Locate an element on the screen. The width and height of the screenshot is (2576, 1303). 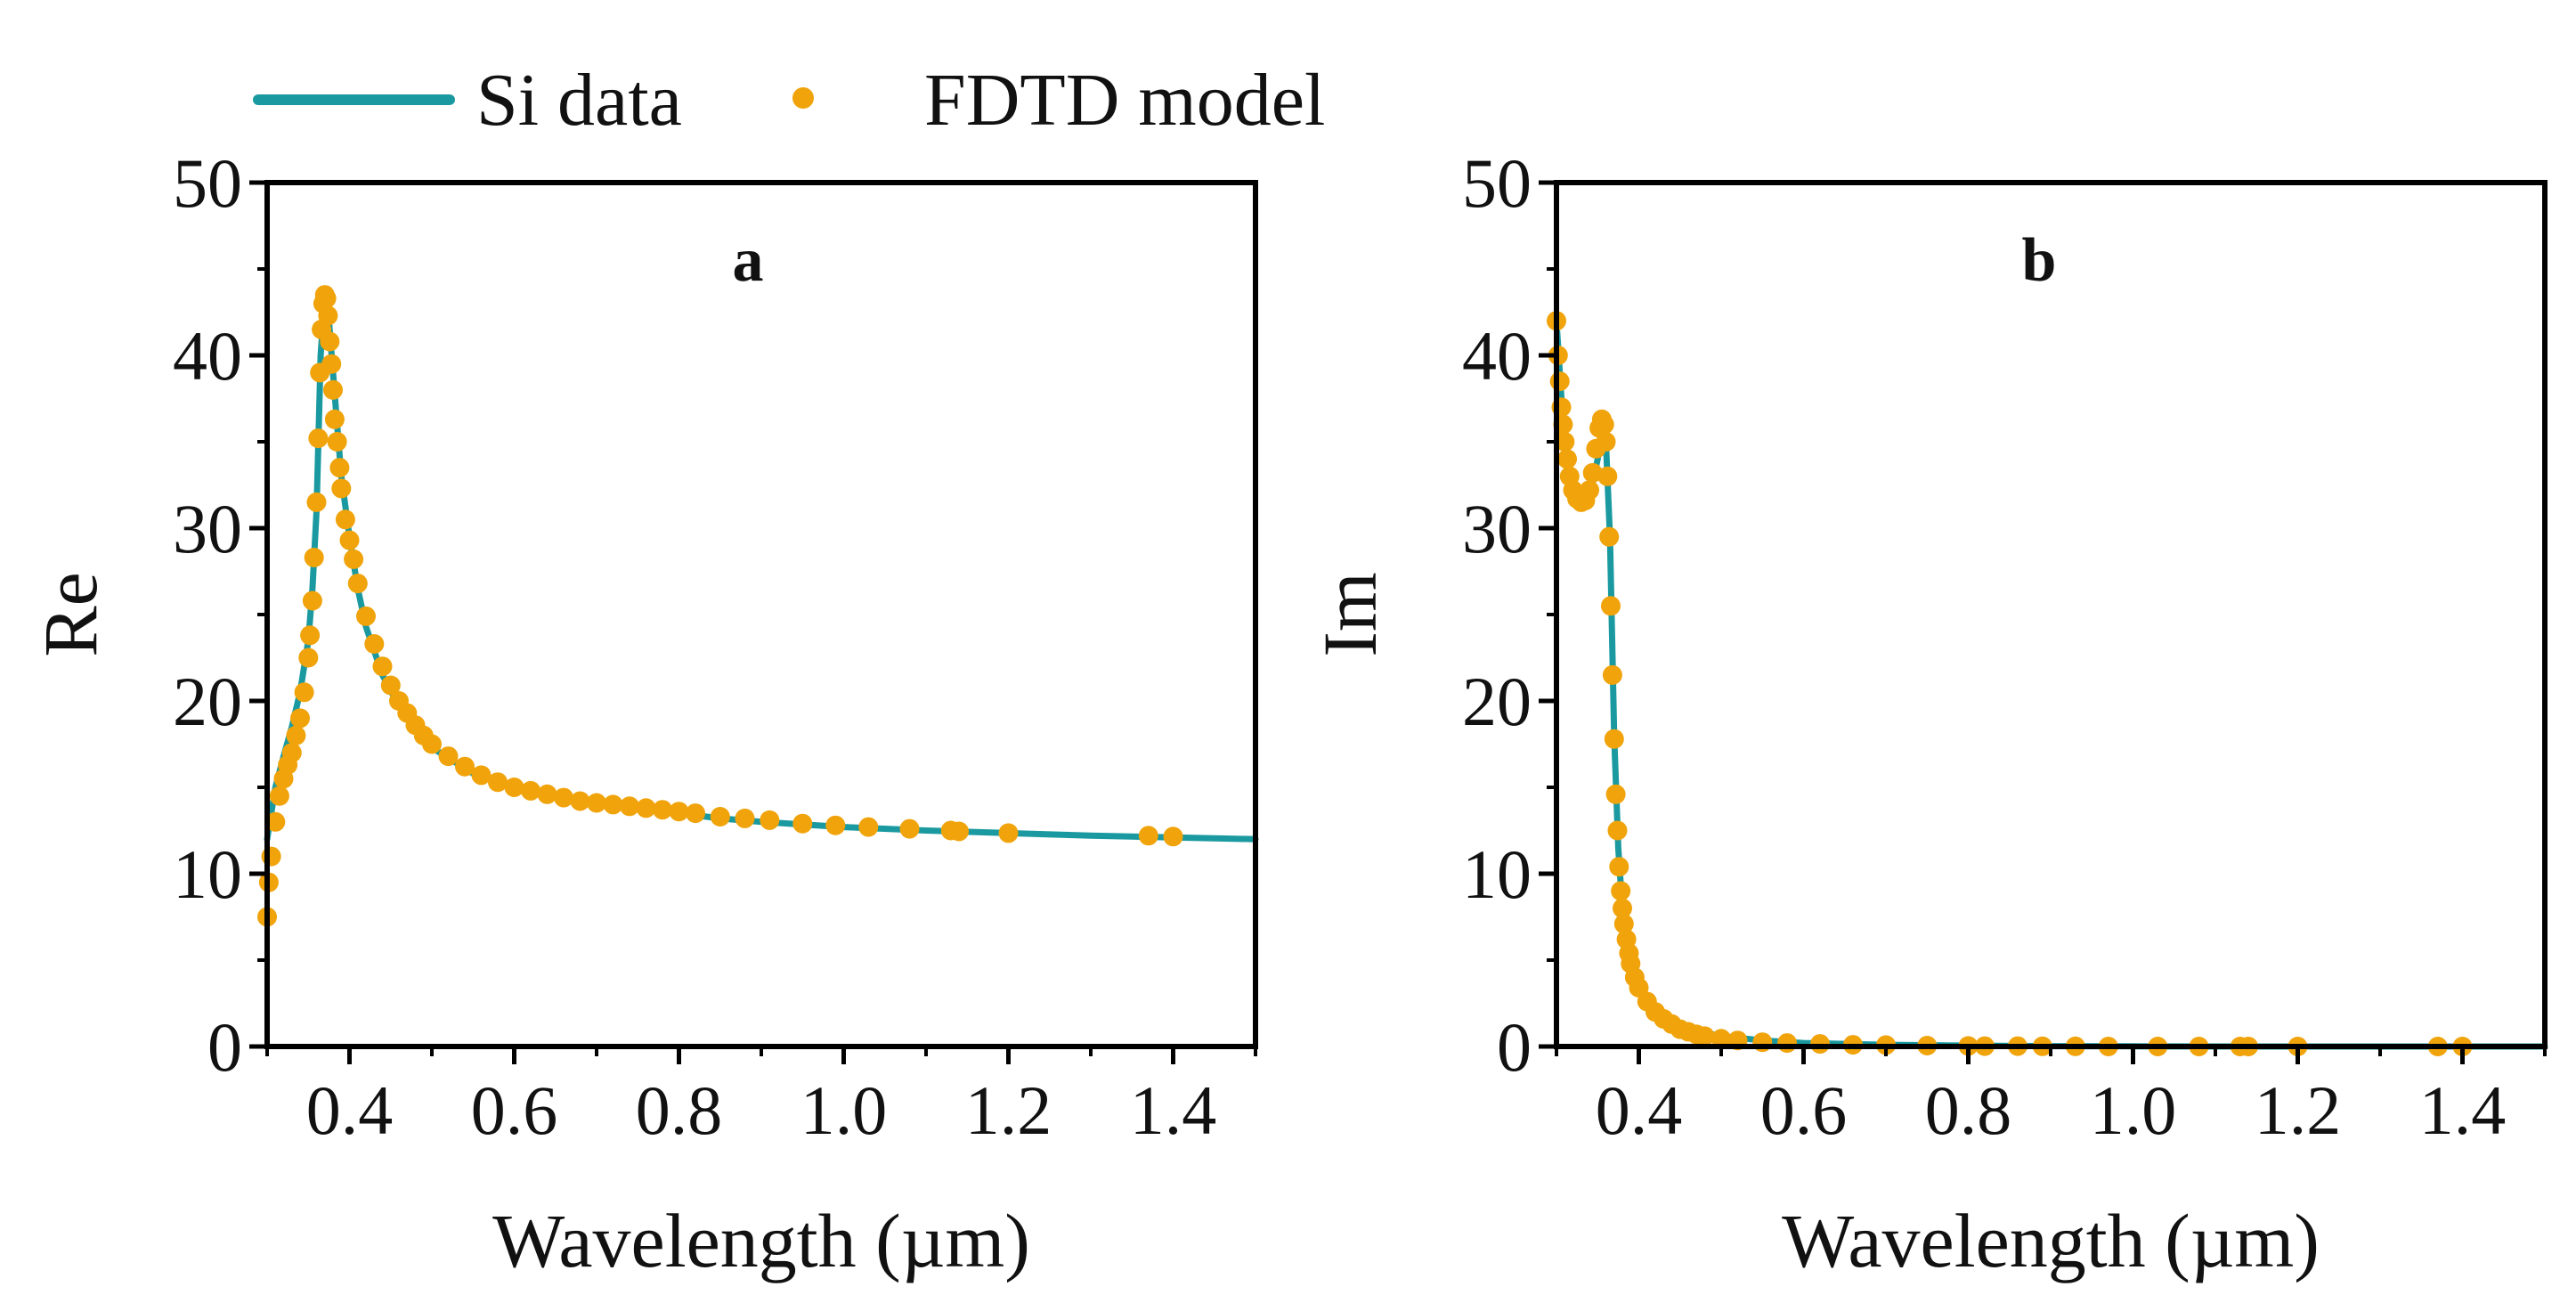
panel-b-x-tick-label: 0.4 is located at coordinates (1639, 1110).